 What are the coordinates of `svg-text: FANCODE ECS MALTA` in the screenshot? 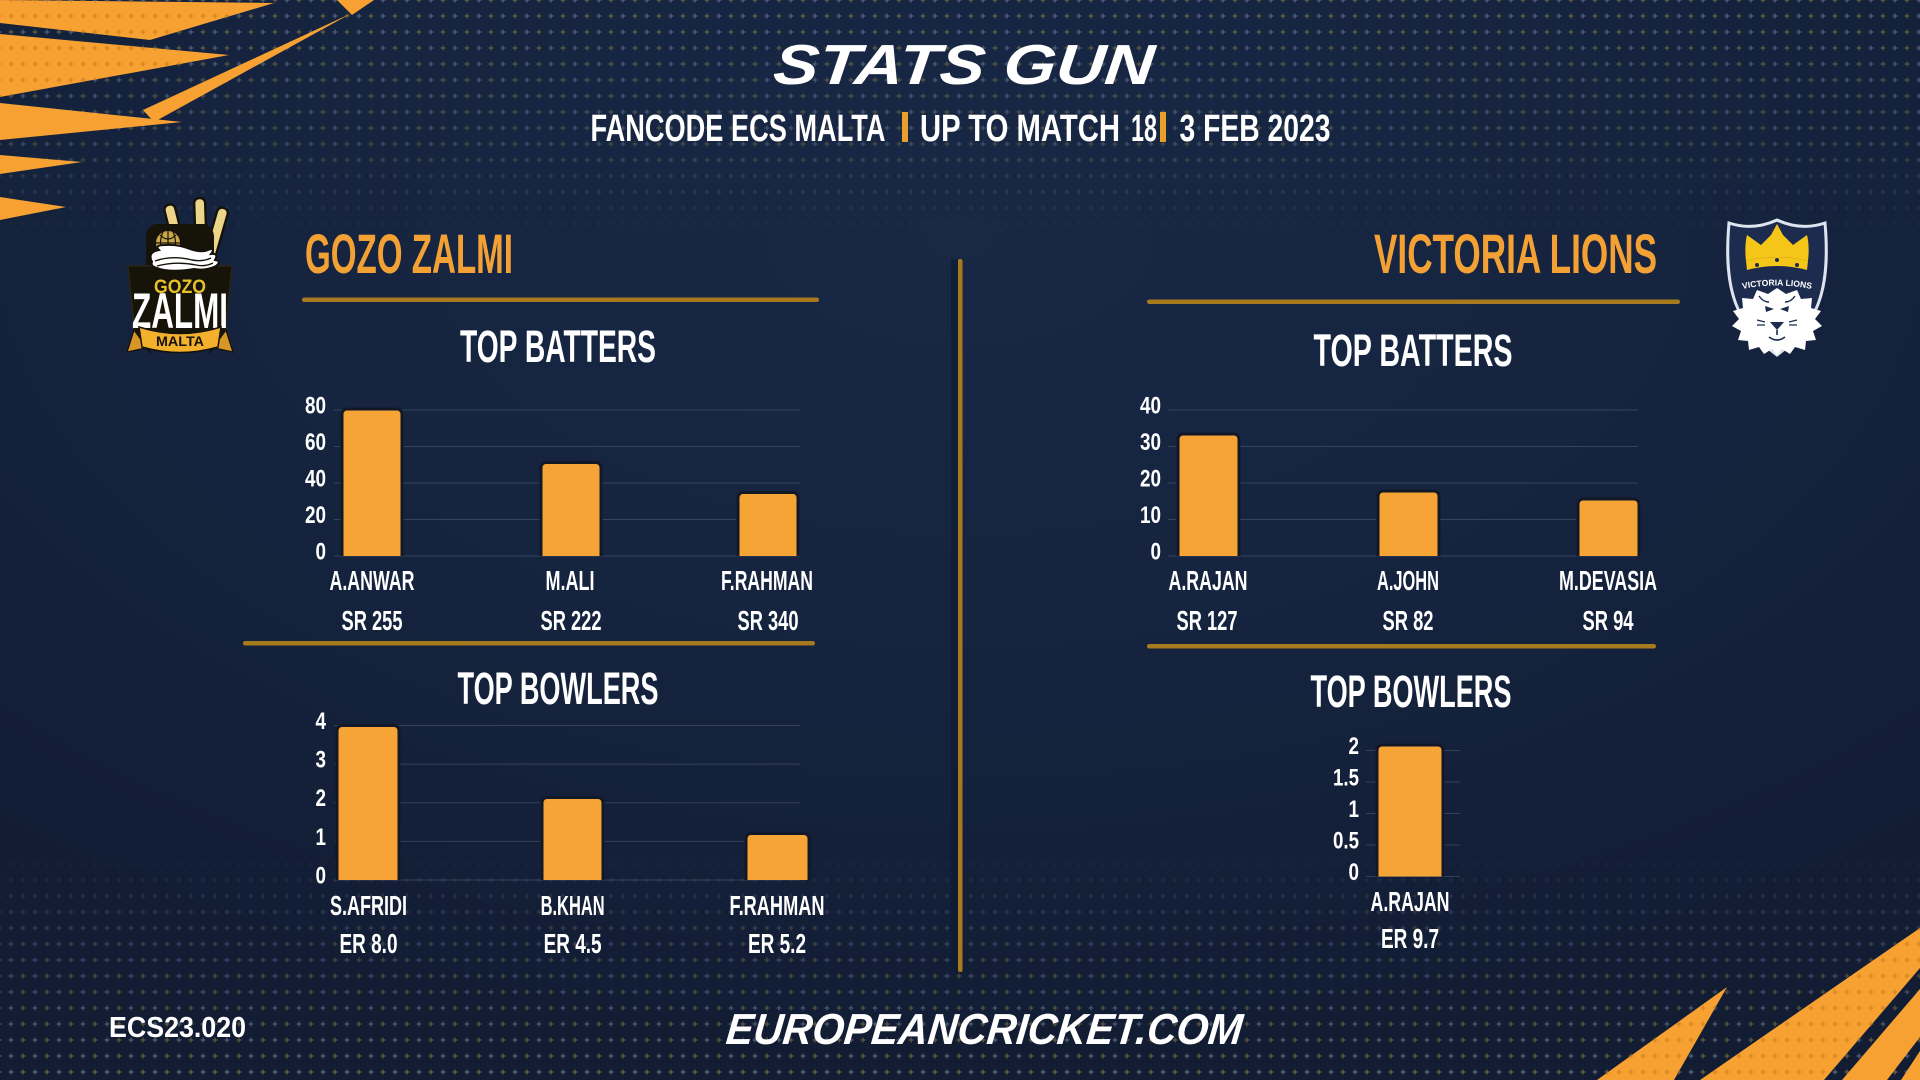 It's located at (738, 129).